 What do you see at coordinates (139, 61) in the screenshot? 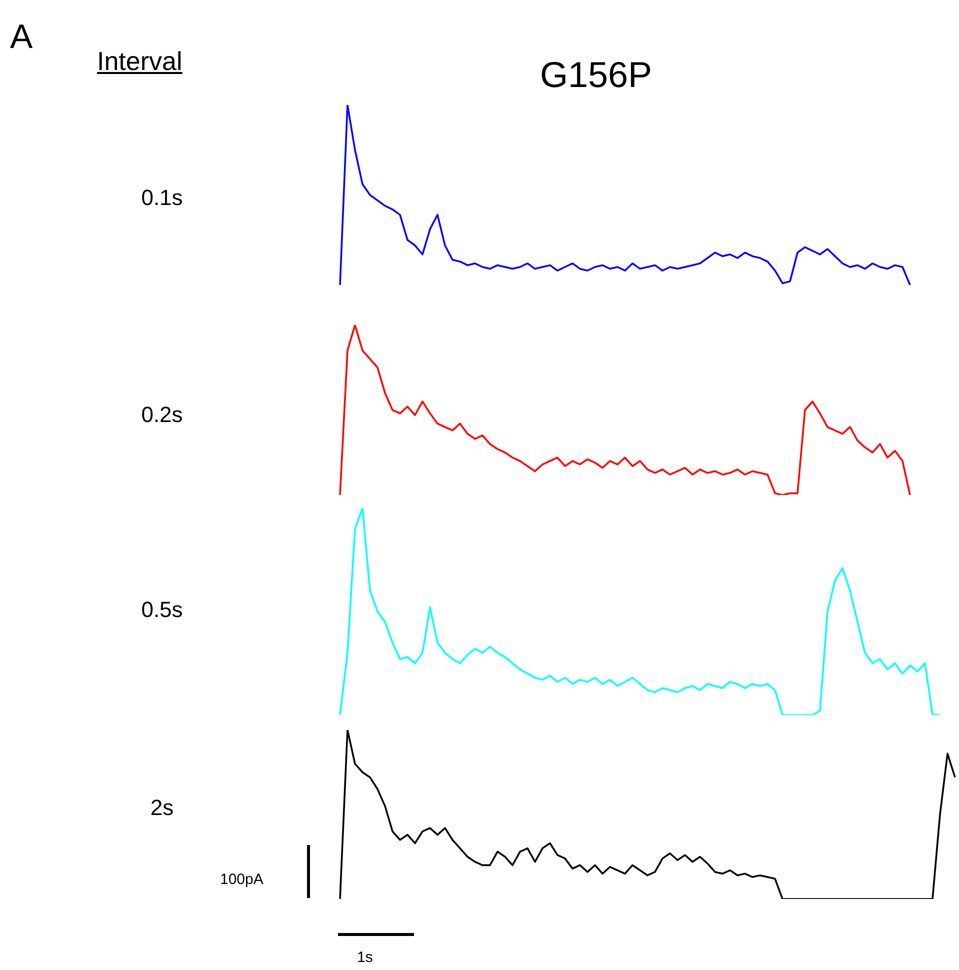
I see `text: Interval` at bounding box center [139, 61].